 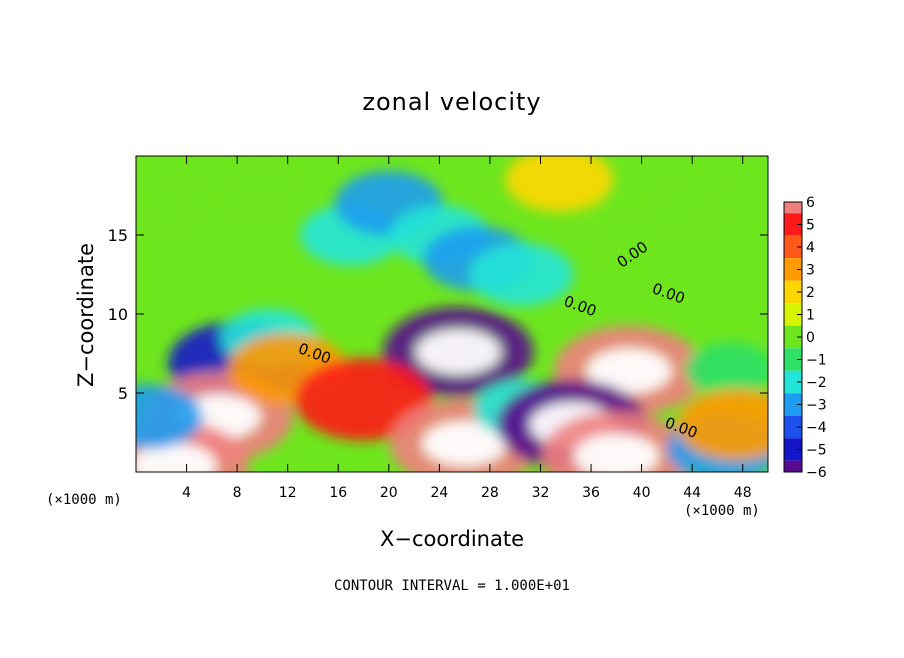 What do you see at coordinates (692, 493) in the screenshot?
I see `x-tick-label: 44` at bounding box center [692, 493].